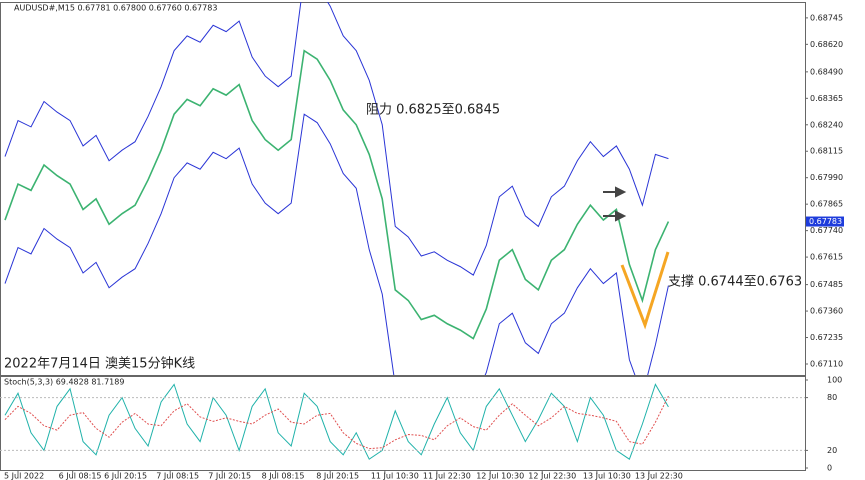 The width and height of the screenshot is (865, 480). Describe the element at coordinates (500, 476) in the screenshot. I see `x-tick-label: 12 Jul 10:30` at that location.